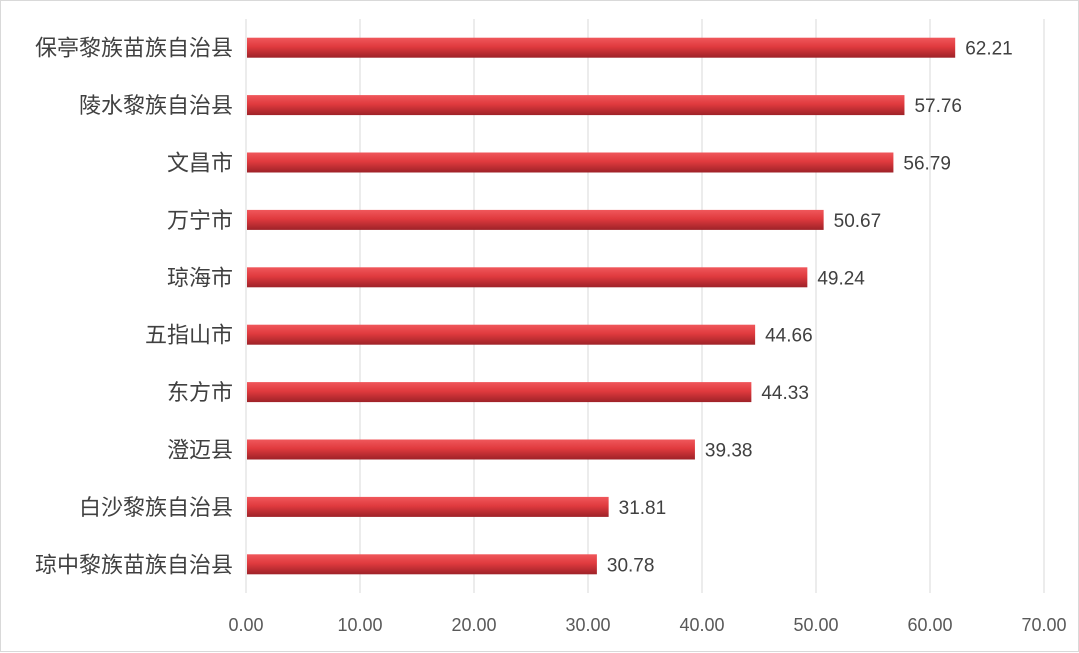 The image size is (1079, 653). I want to click on x-tick-label: 30.00, so click(587, 625).